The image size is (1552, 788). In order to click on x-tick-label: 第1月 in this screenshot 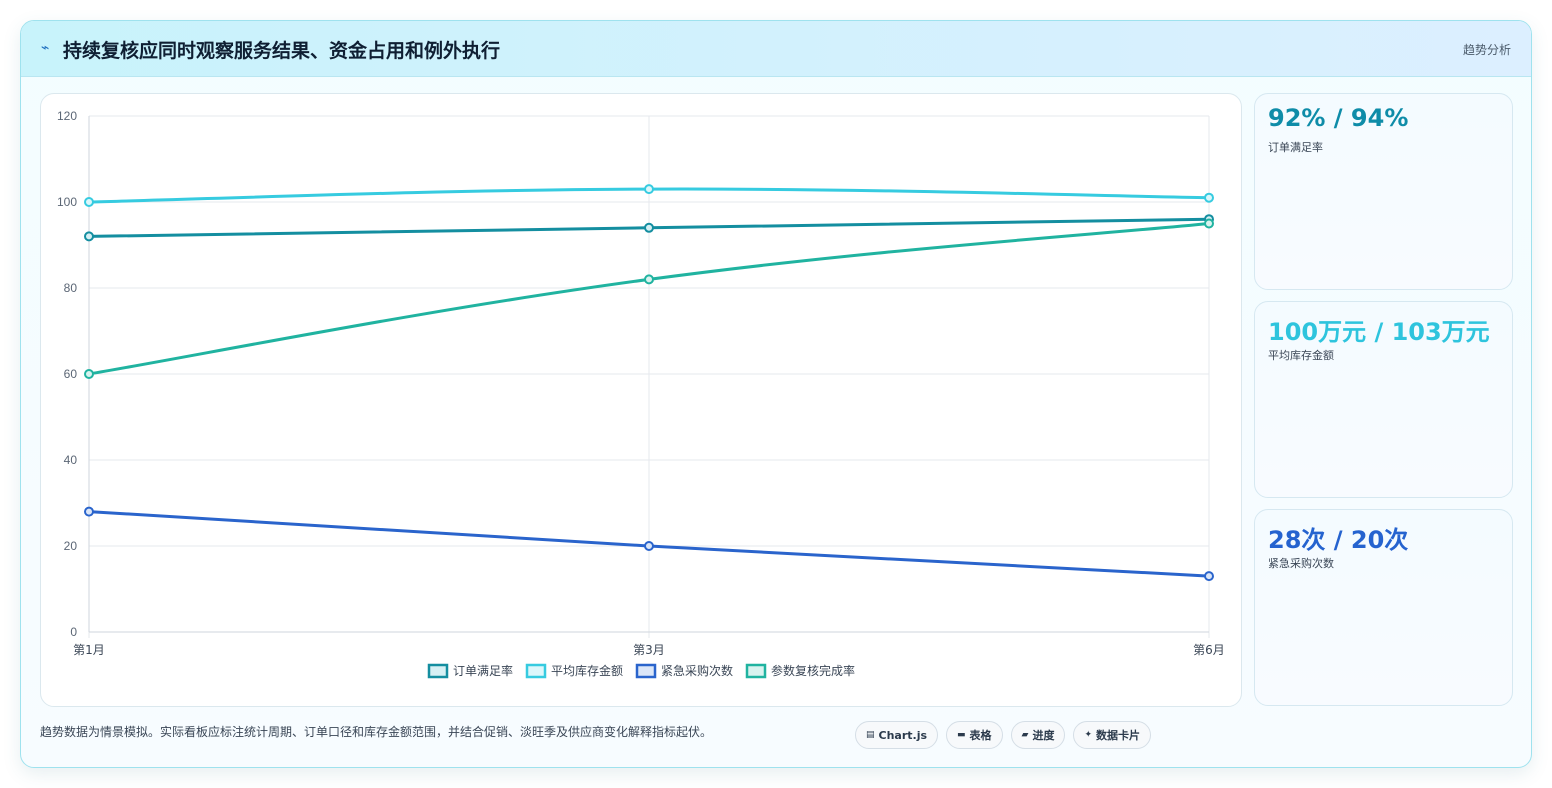, I will do `click(89, 650)`.